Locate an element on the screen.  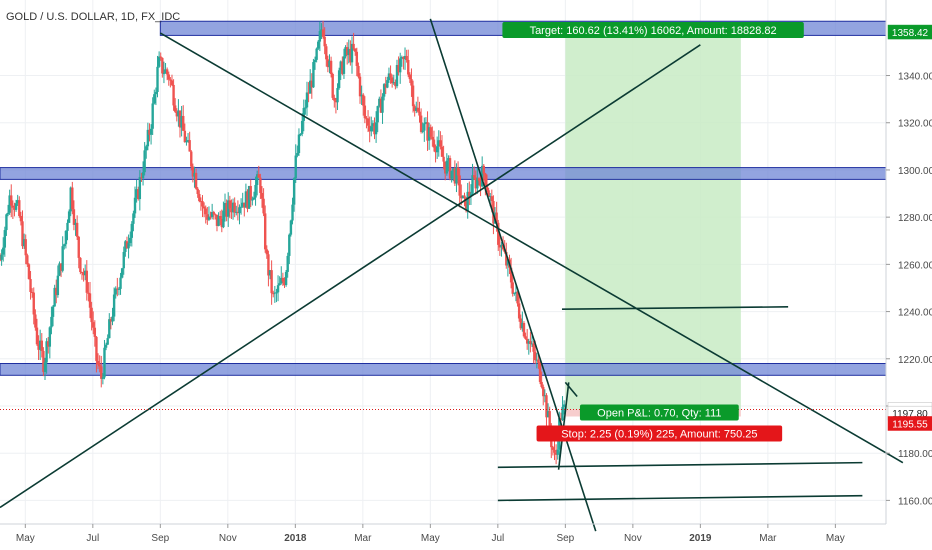
price-badge-text: 1195.55 is located at coordinates (910, 424).